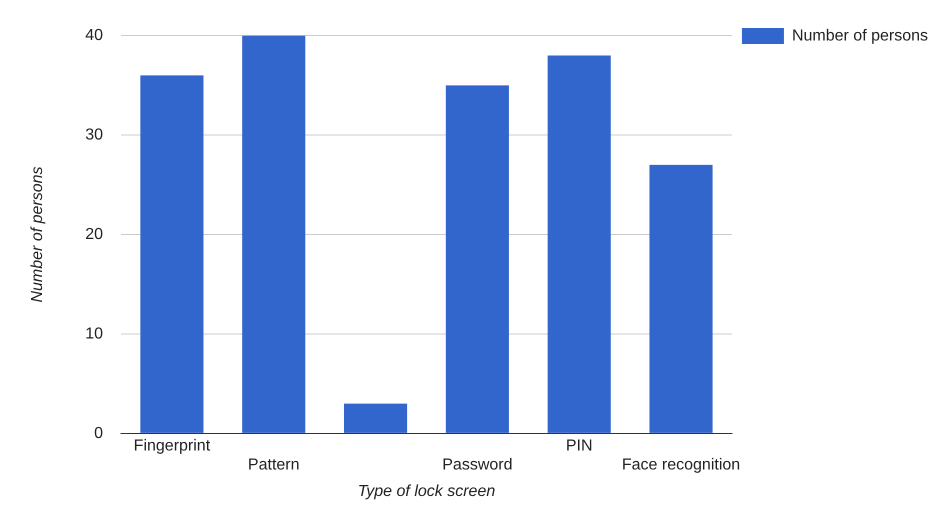 Image resolution: width=946 pixels, height=513 pixels. I want to click on y-axis-title: Number of persons, so click(37, 234).